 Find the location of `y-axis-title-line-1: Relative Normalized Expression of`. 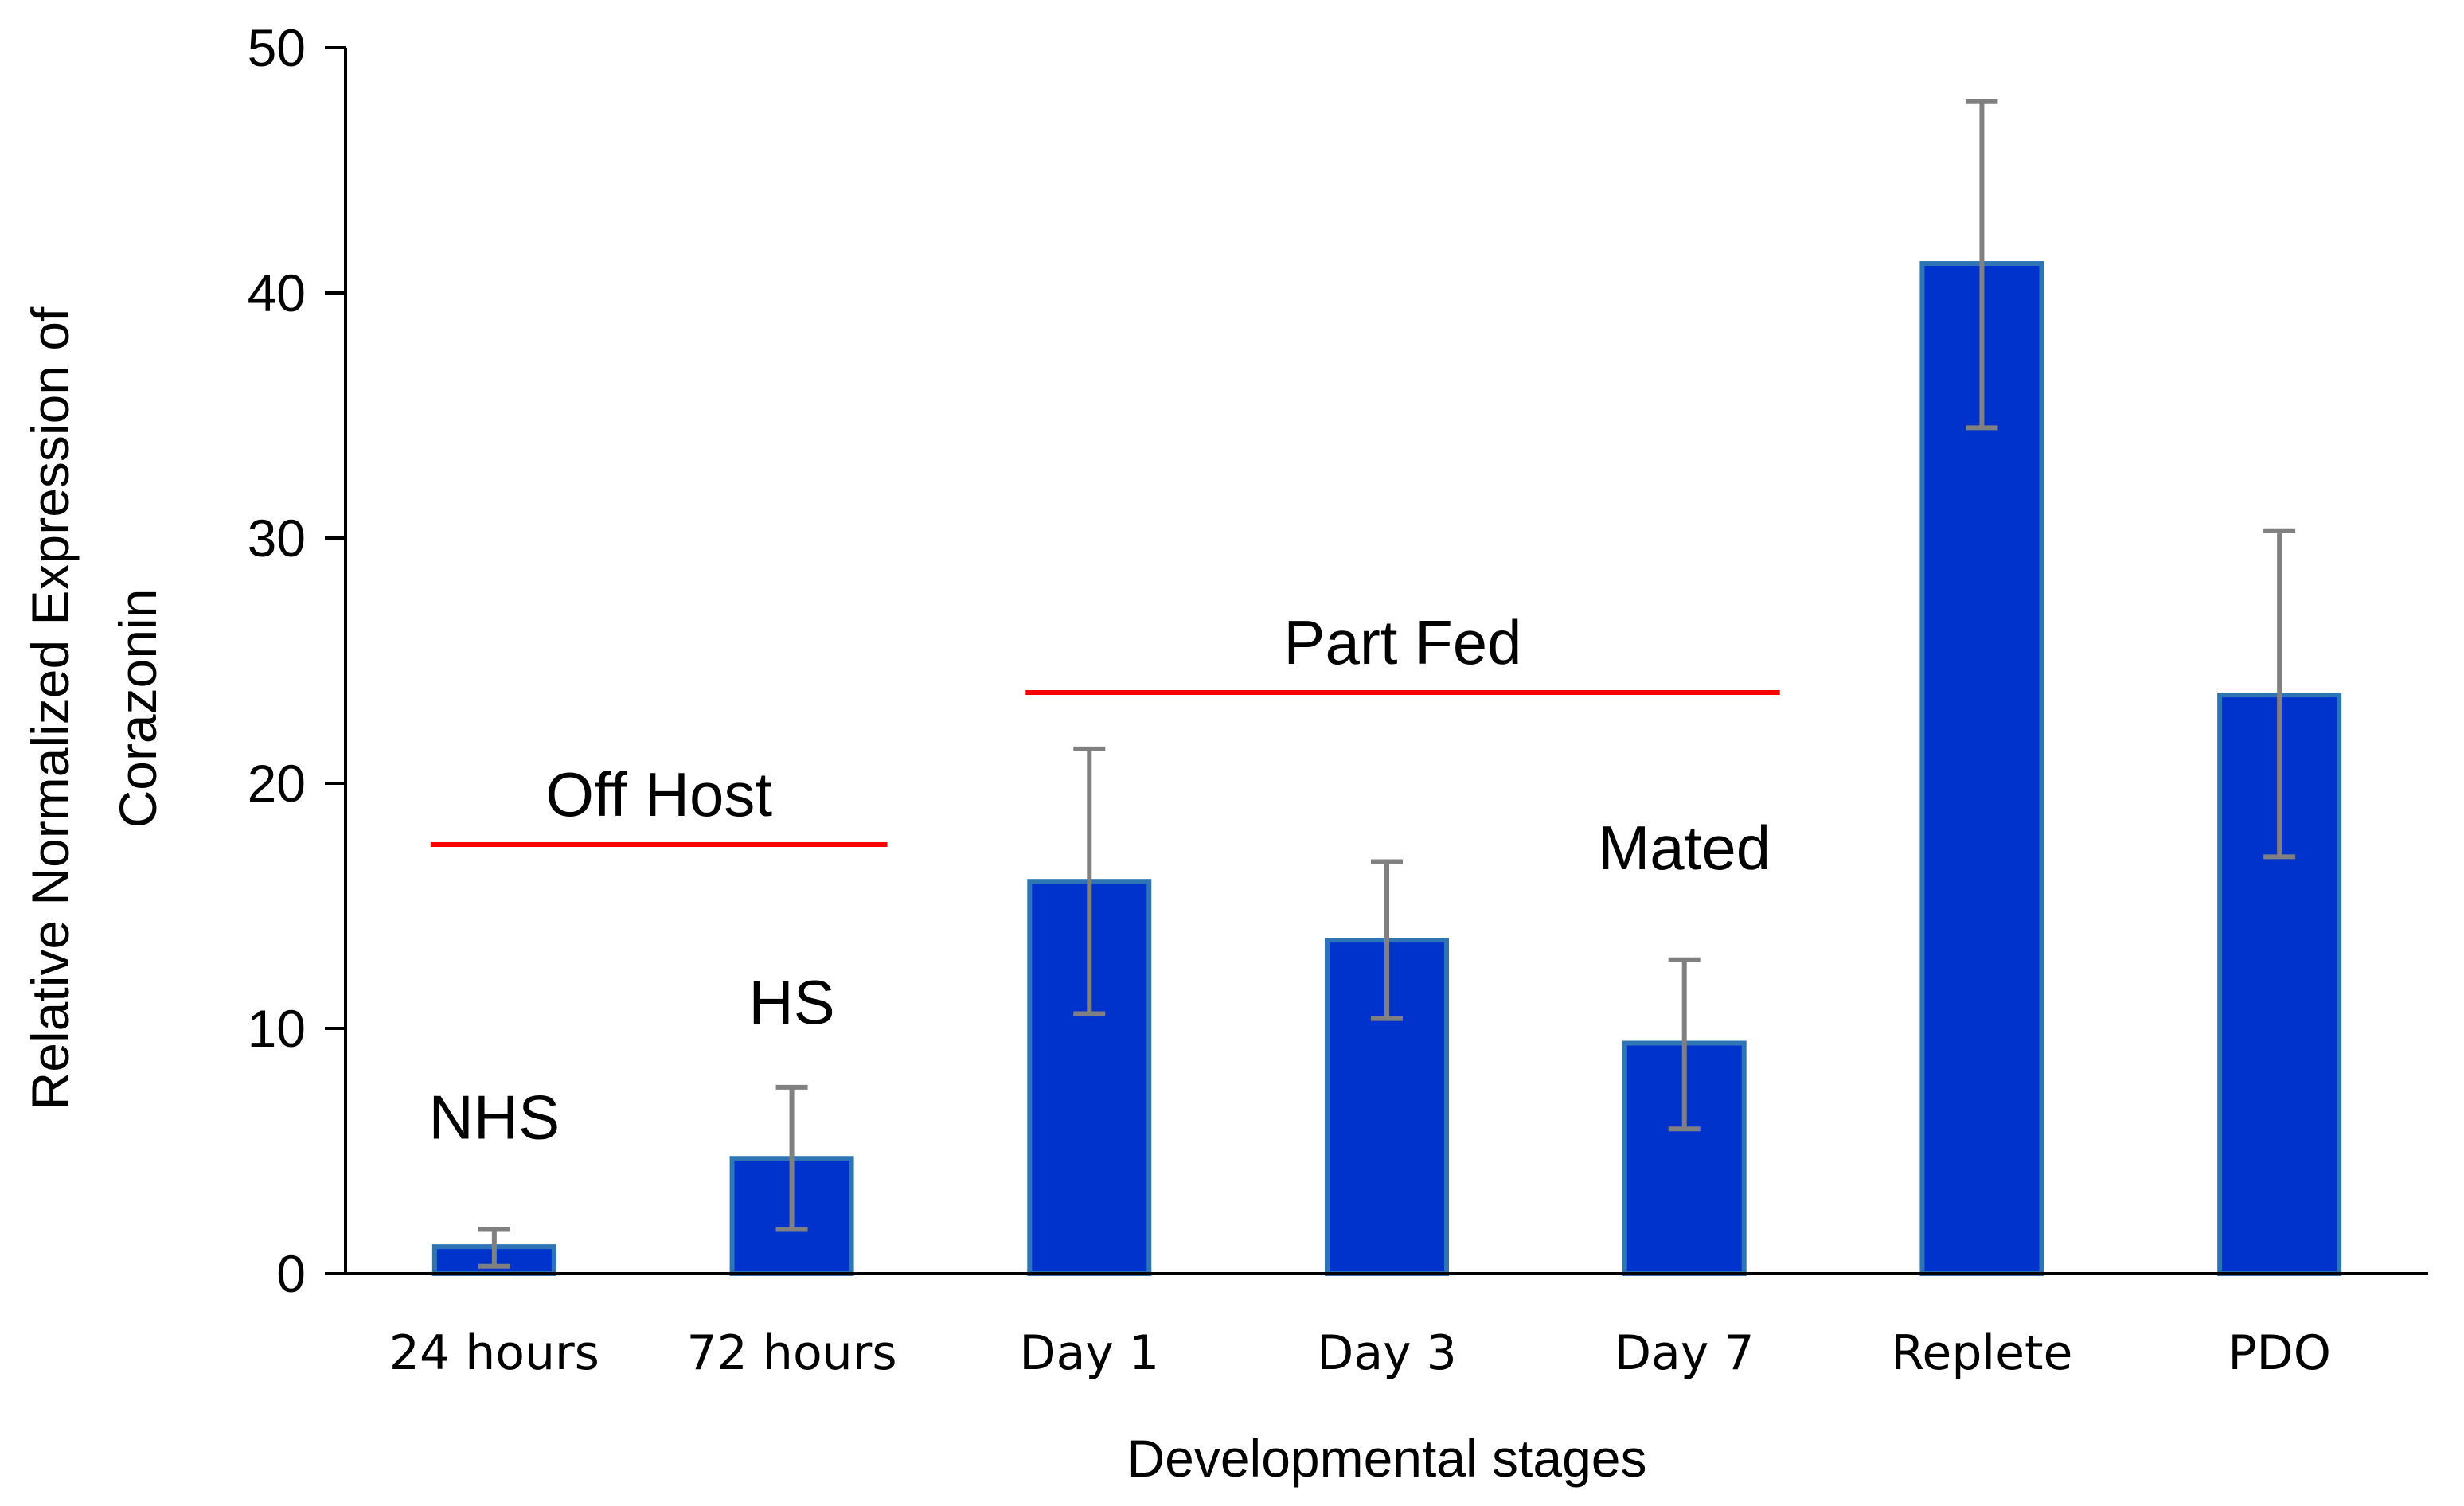

y-axis-title-line-1: Relative Normalized Expression of is located at coordinates (51, 708).